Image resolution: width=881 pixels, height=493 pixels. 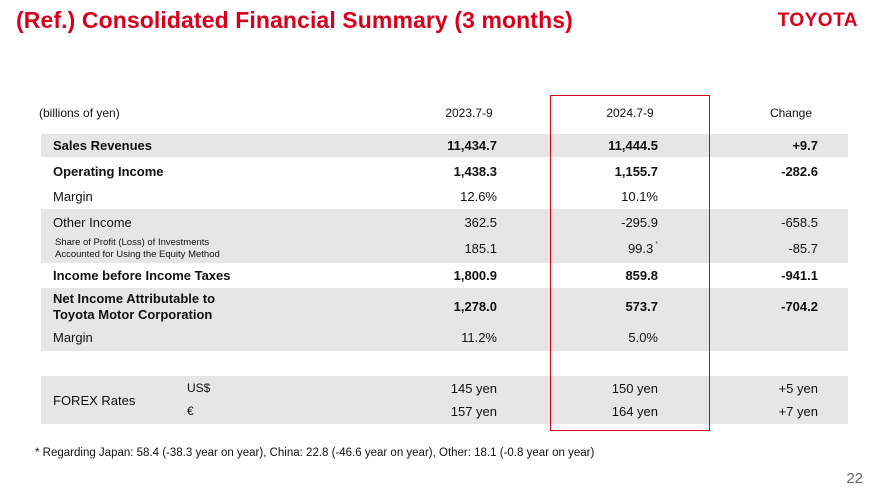 What do you see at coordinates (799, 275) in the screenshot?
I see `value-change: -941.1` at bounding box center [799, 275].